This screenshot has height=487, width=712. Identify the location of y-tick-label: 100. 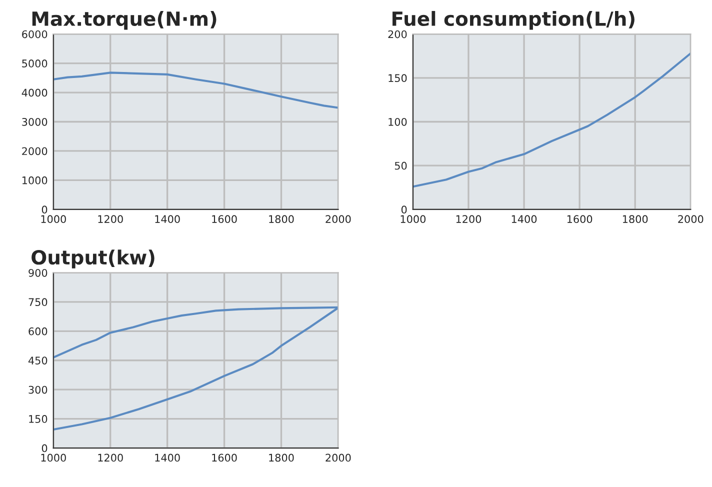
(397, 122).